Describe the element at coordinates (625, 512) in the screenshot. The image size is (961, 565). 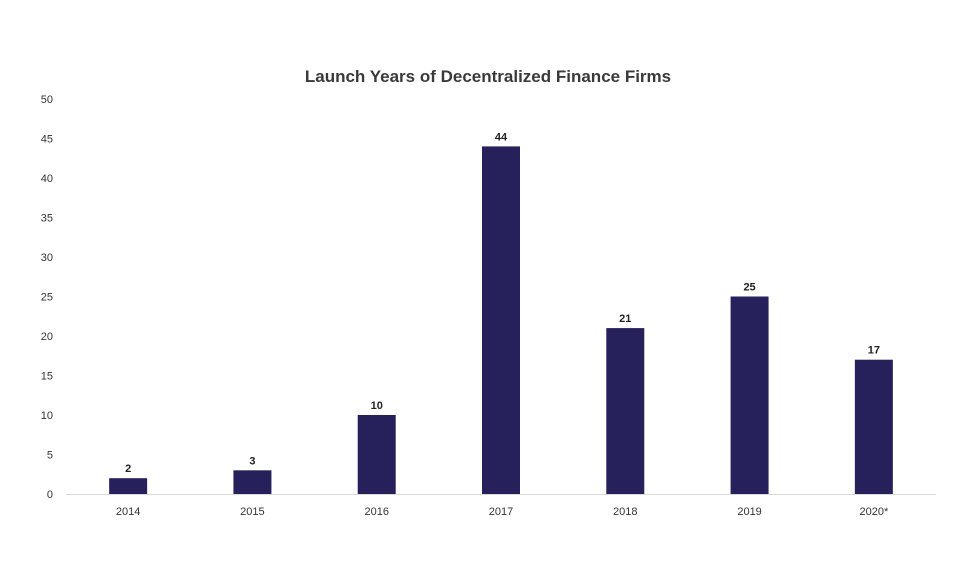
I see `x-tick-label: 2018` at that location.